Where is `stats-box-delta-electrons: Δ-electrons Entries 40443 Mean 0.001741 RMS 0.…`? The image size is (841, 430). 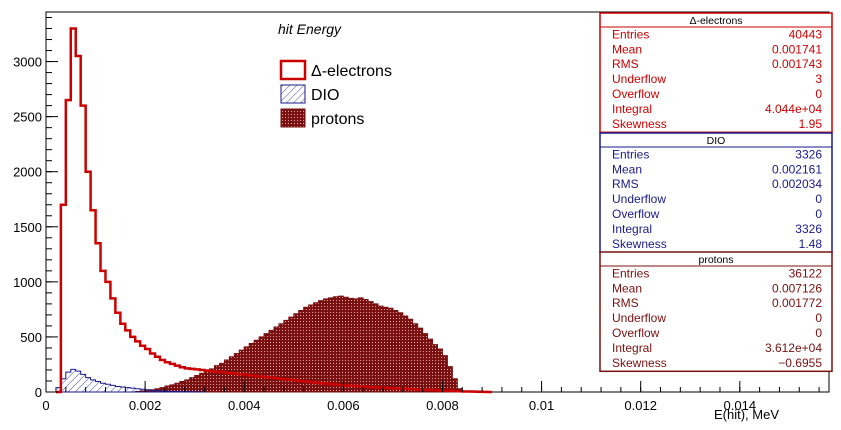 stats-box-delta-electrons: Δ-electrons Entries 40443 Mean 0.001741 RMS 0.… is located at coordinates (716, 73).